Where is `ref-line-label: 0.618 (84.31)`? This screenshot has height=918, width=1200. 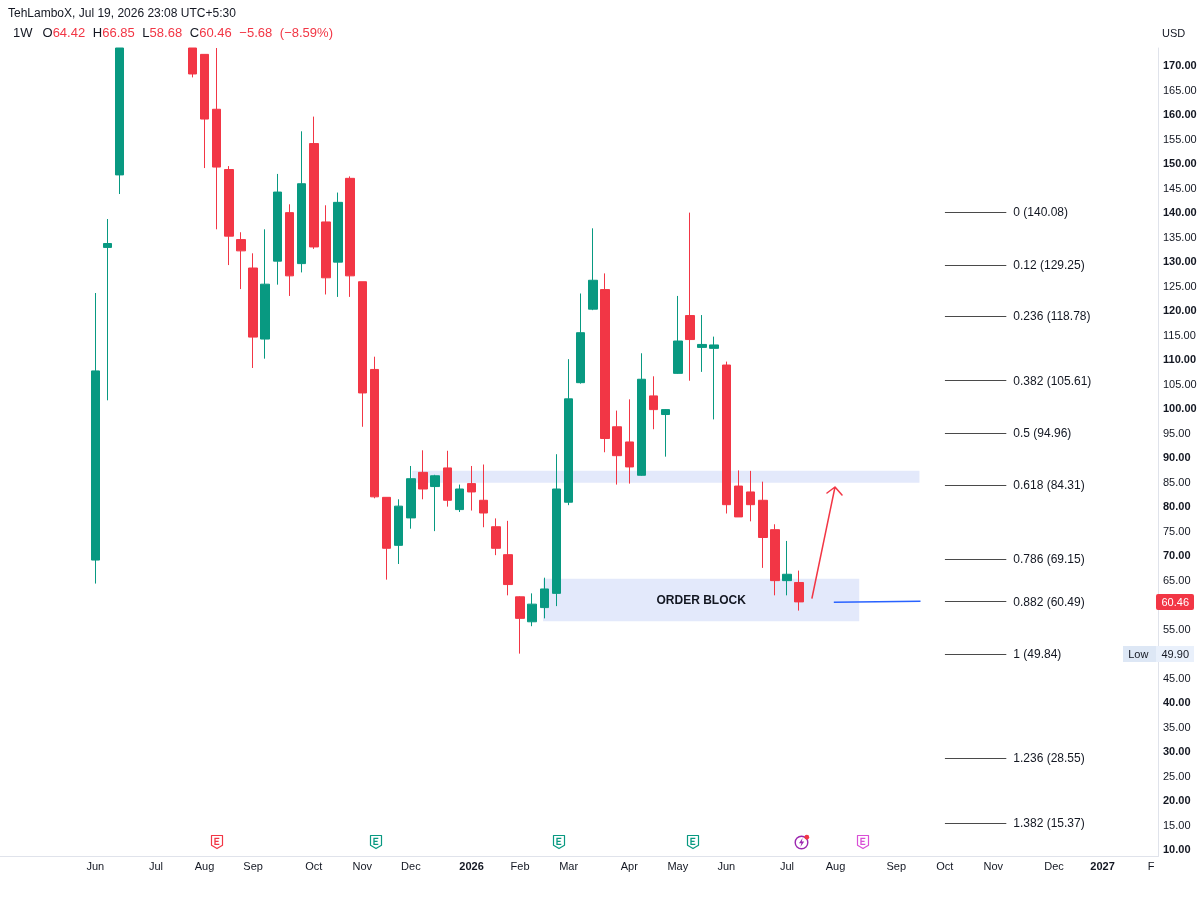 ref-line-label: 0.618 (84.31) is located at coordinates (1049, 485).